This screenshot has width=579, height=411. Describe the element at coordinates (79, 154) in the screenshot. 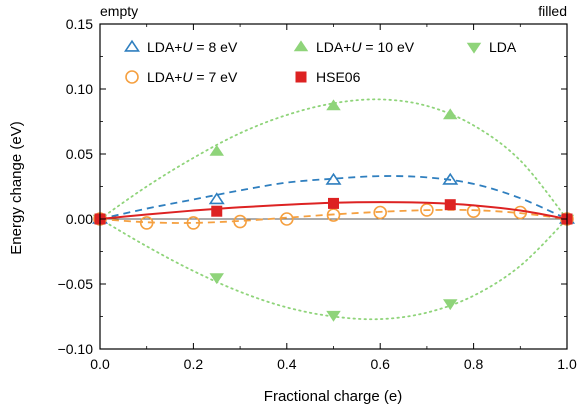

I see `y-tick-label-3: 0.05` at that location.